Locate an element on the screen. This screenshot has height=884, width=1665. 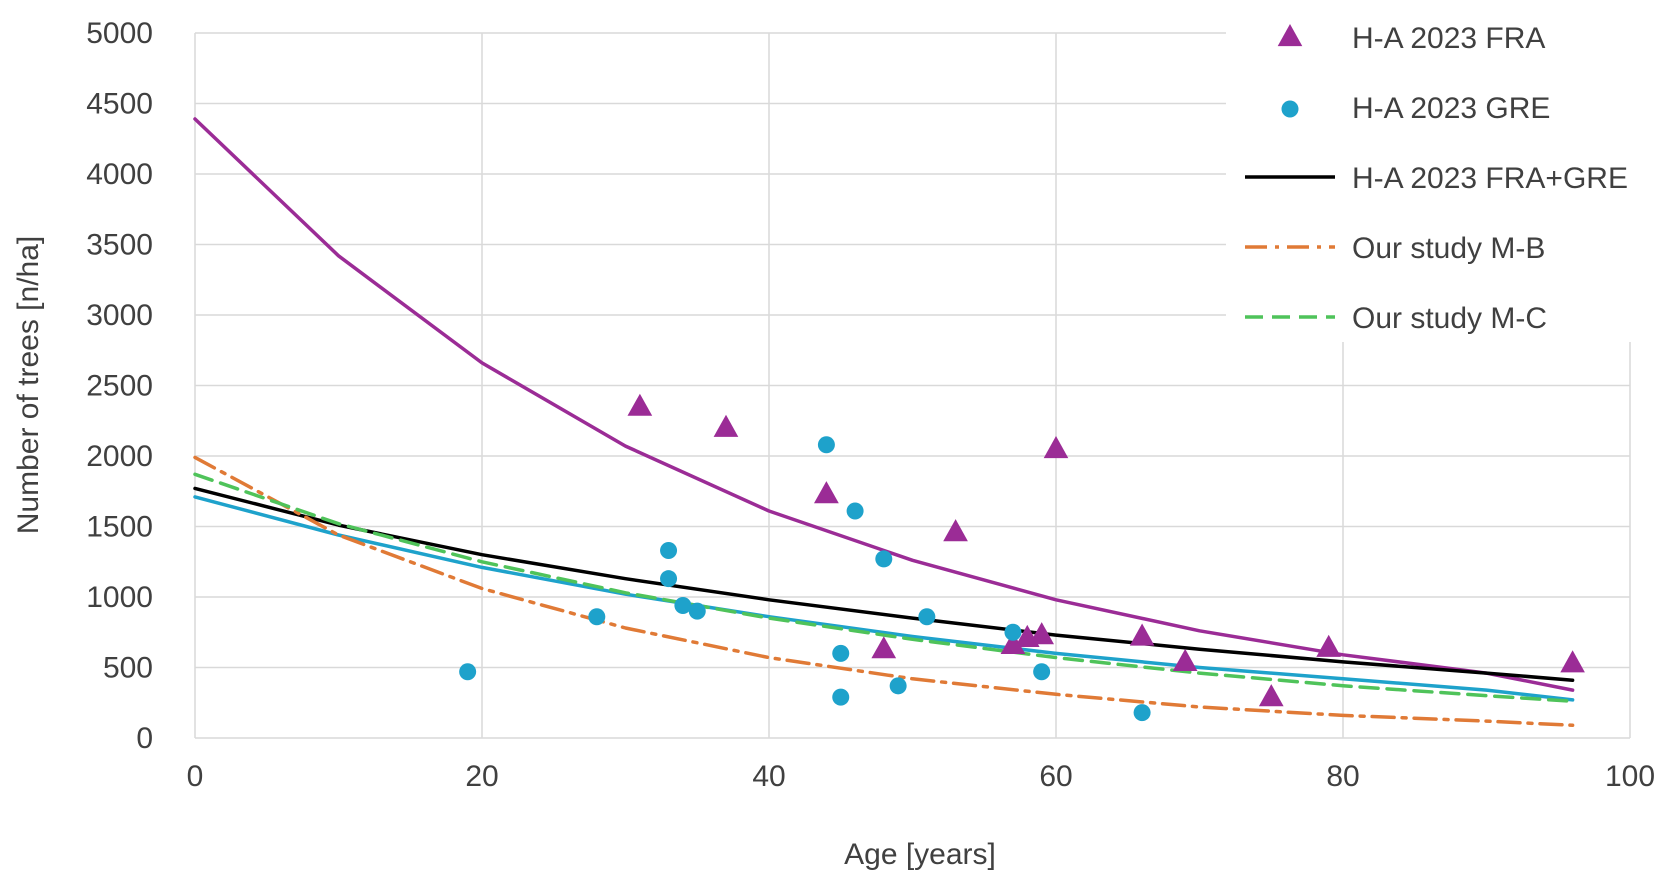
legend-background is located at coordinates (1445, 171).